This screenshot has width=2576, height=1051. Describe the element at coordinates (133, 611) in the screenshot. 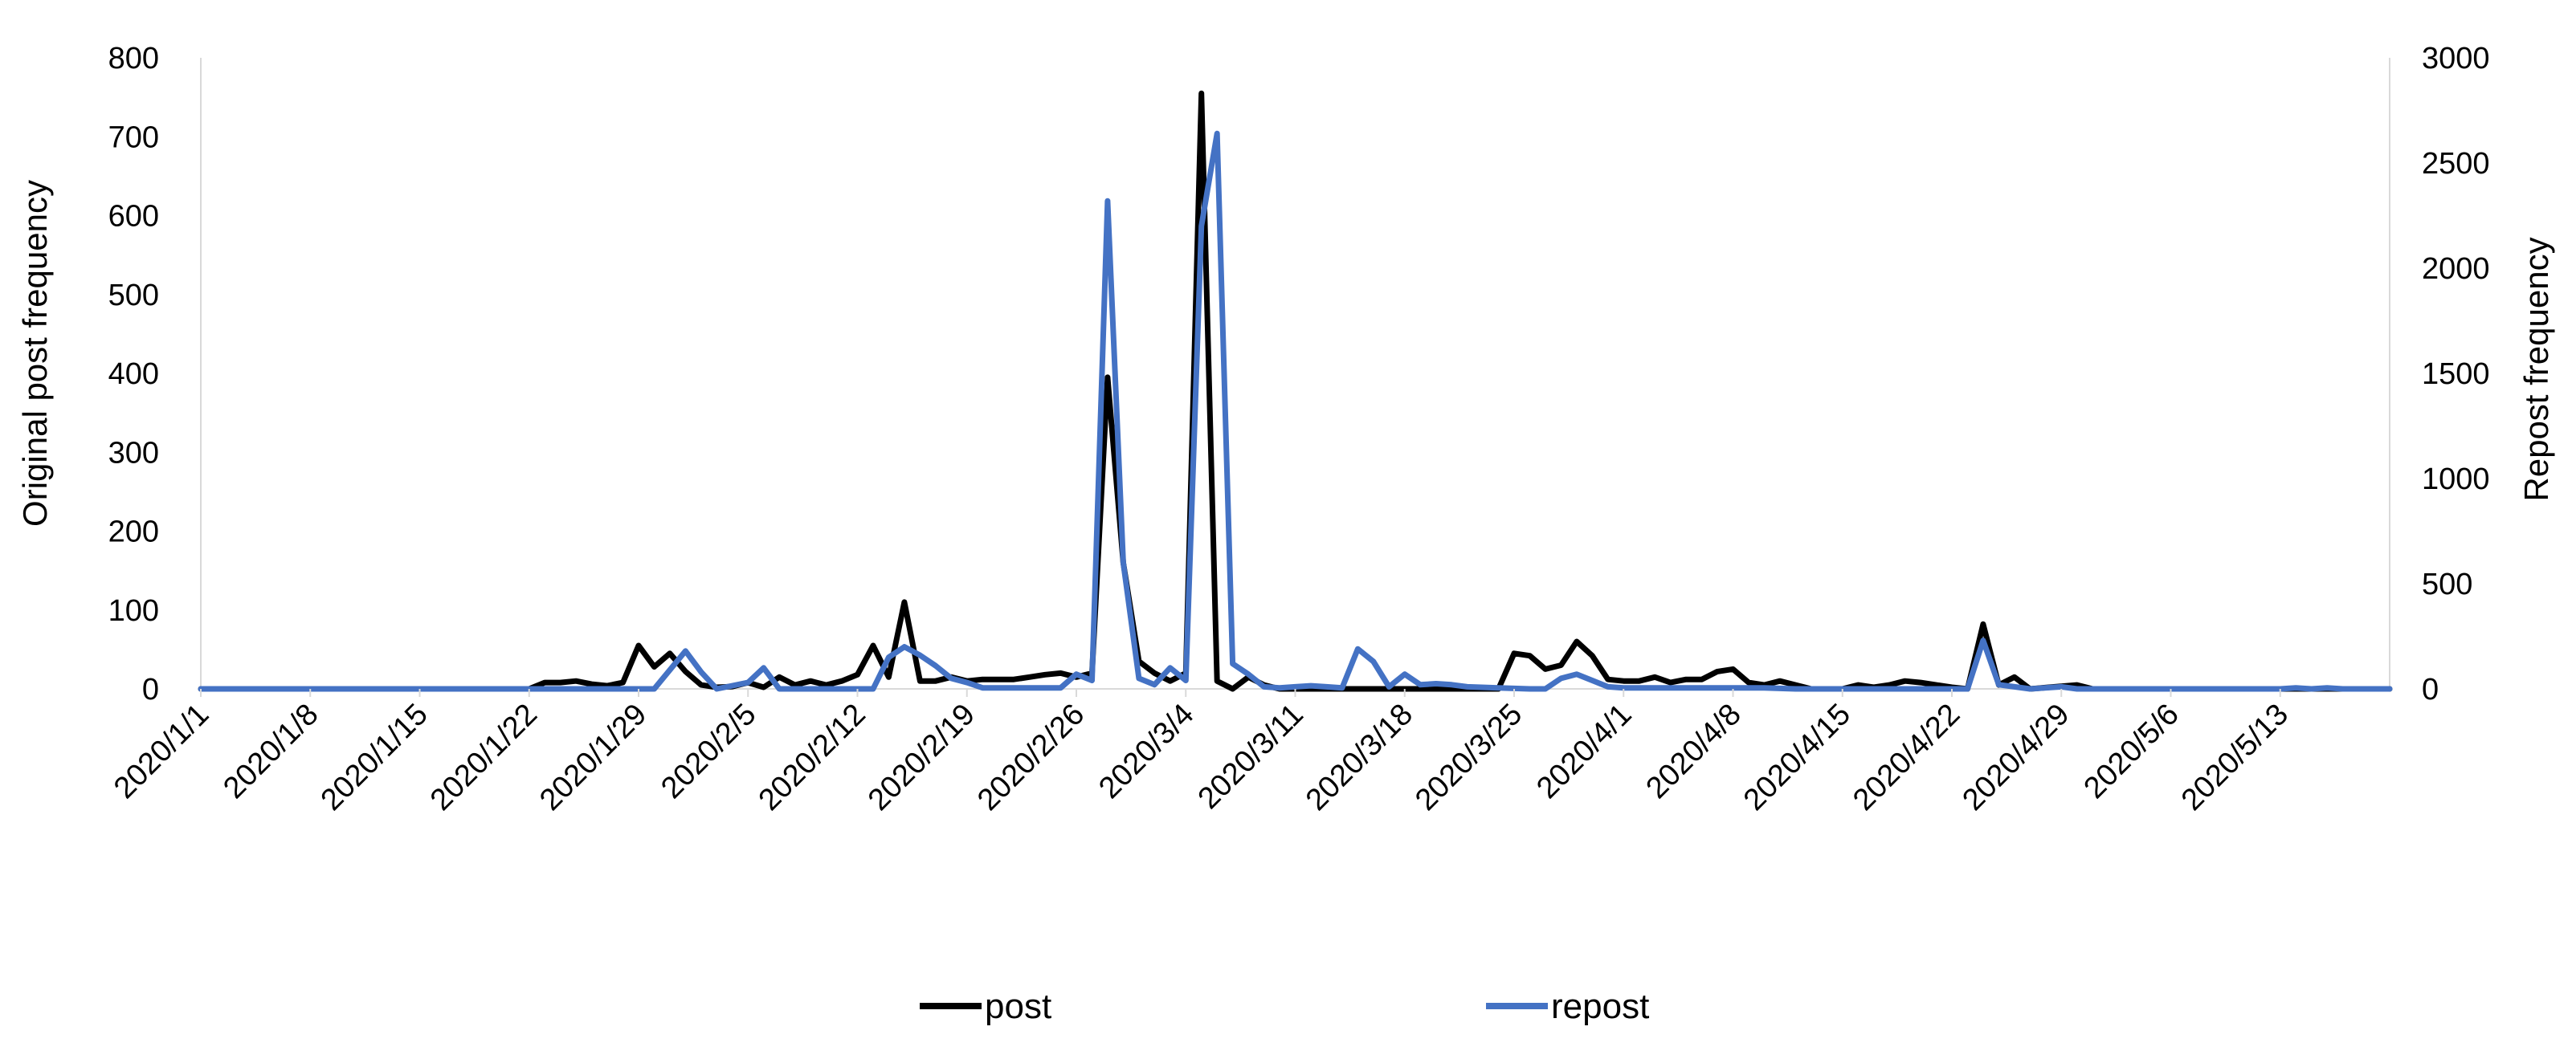

I see `left-y-tick-label: 100` at that location.